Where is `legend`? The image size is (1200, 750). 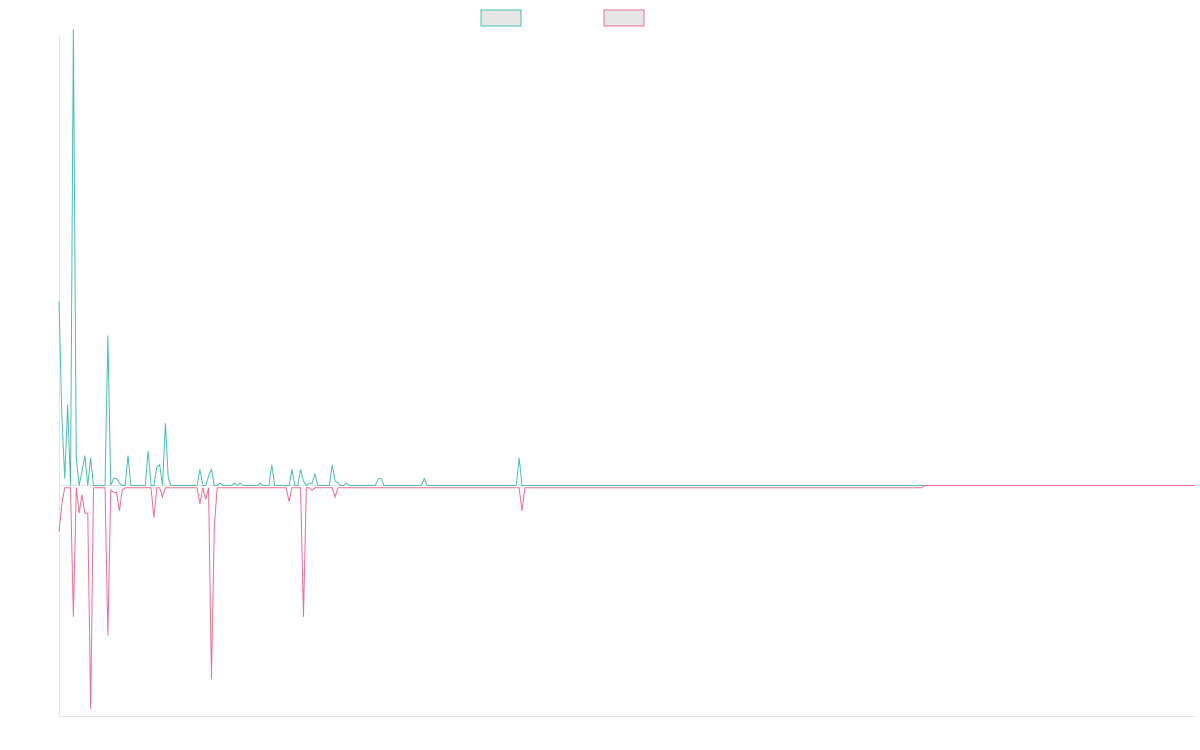 legend is located at coordinates (562, 18).